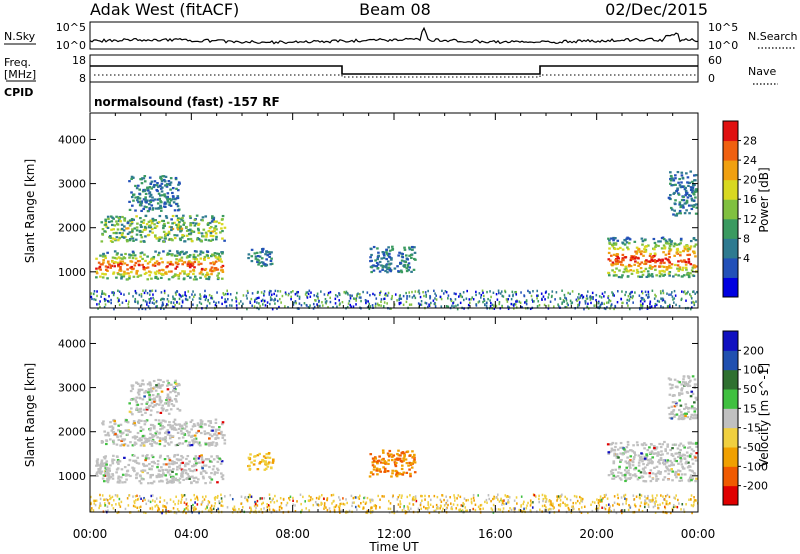  What do you see at coordinates (72, 432) in the screenshot?
I see `y-tick-label: 2000` at bounding box center [72, 432].